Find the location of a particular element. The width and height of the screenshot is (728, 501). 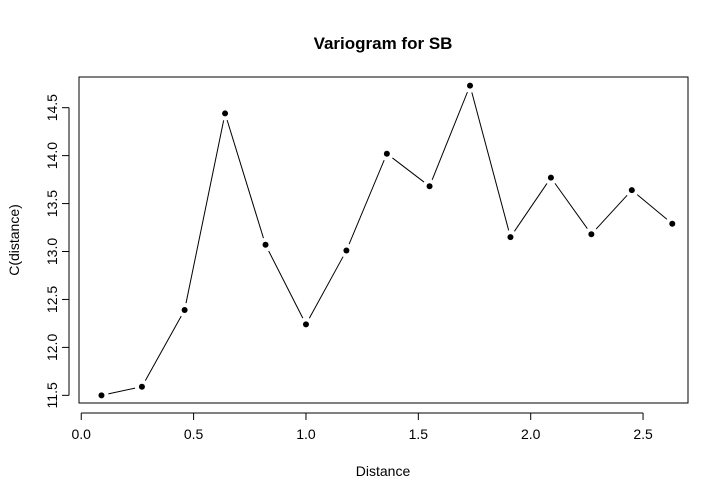

y-axis: 11.5 12.0 12.5 13.0 13.5 14.0 14.5 is located at coordinates (57, 251).